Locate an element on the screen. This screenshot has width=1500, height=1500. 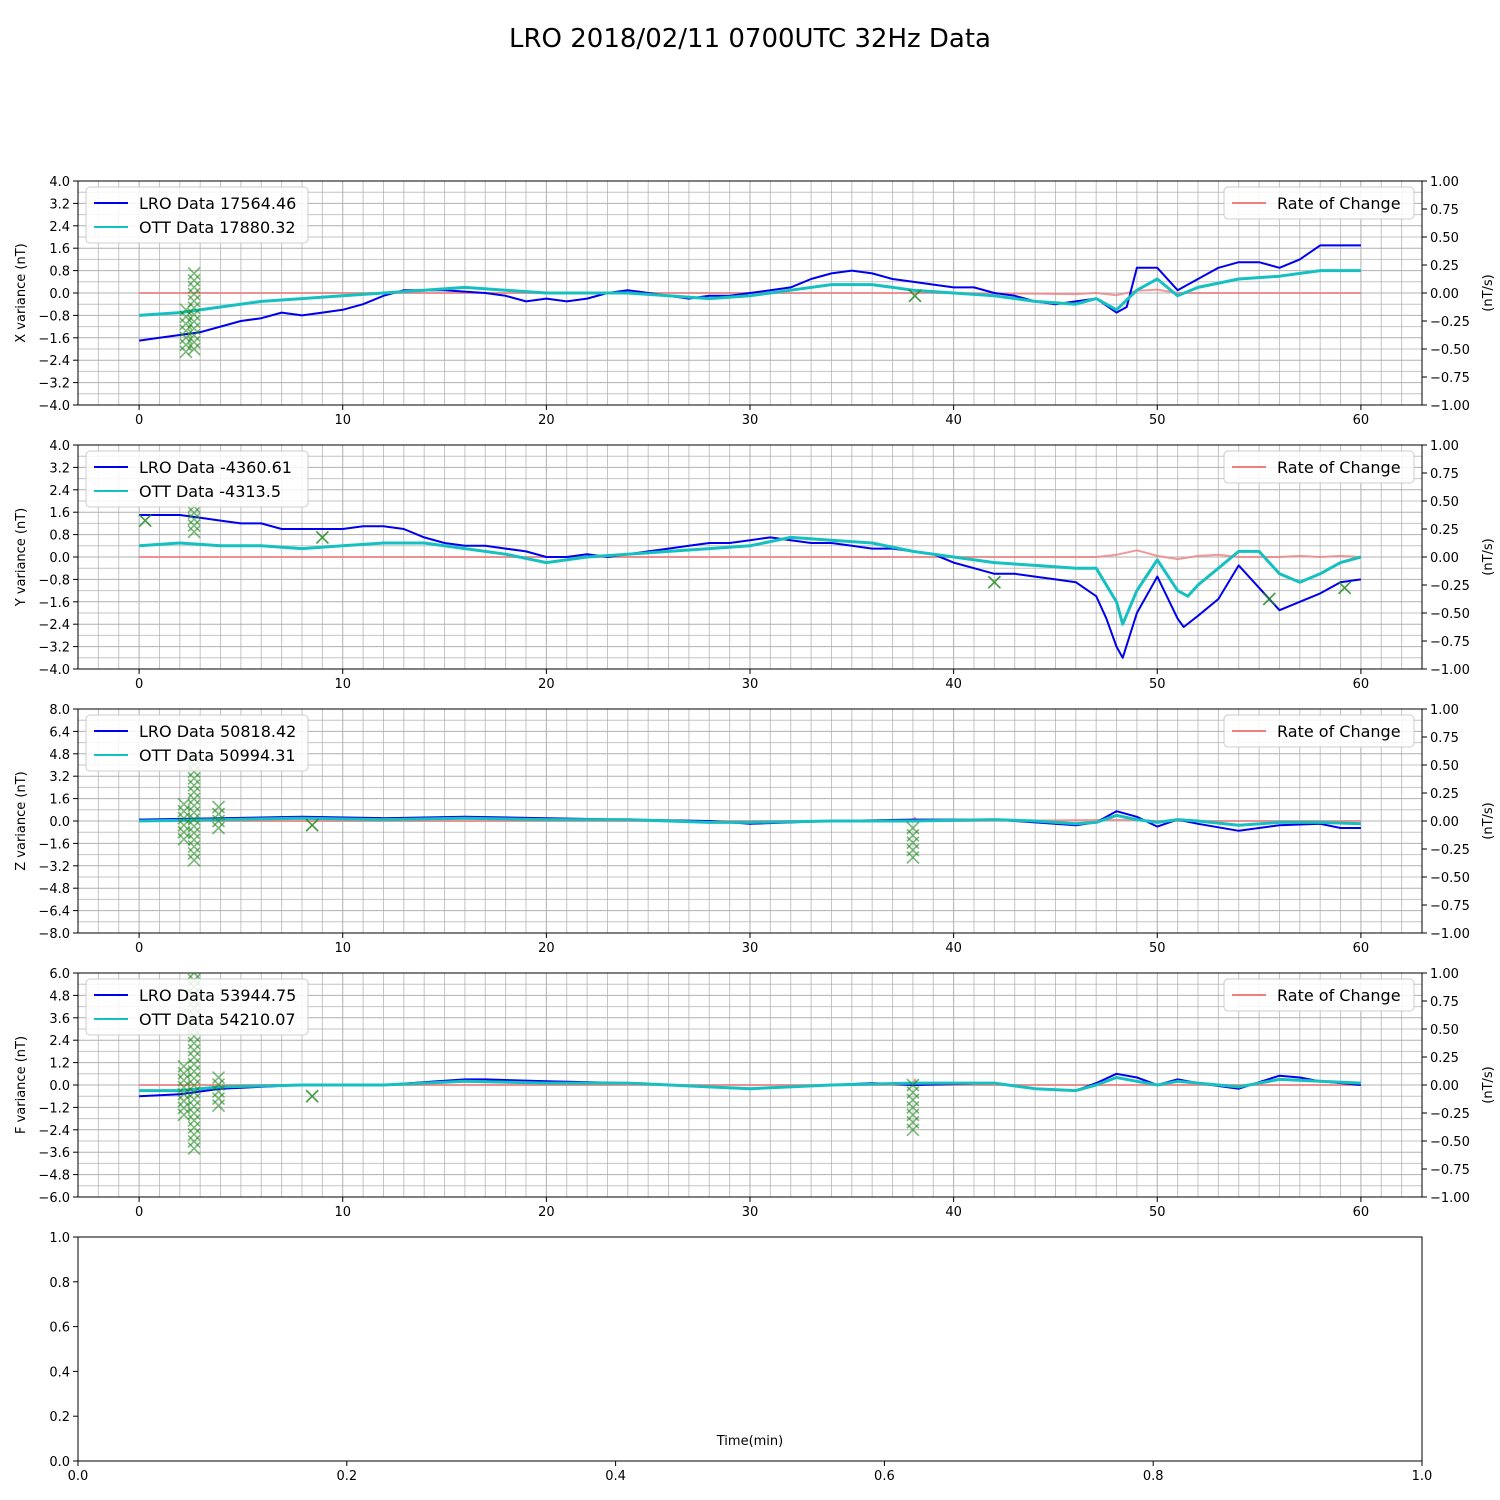
y-tick-label-right: 1.00 is located at coordinates (1444, 446).